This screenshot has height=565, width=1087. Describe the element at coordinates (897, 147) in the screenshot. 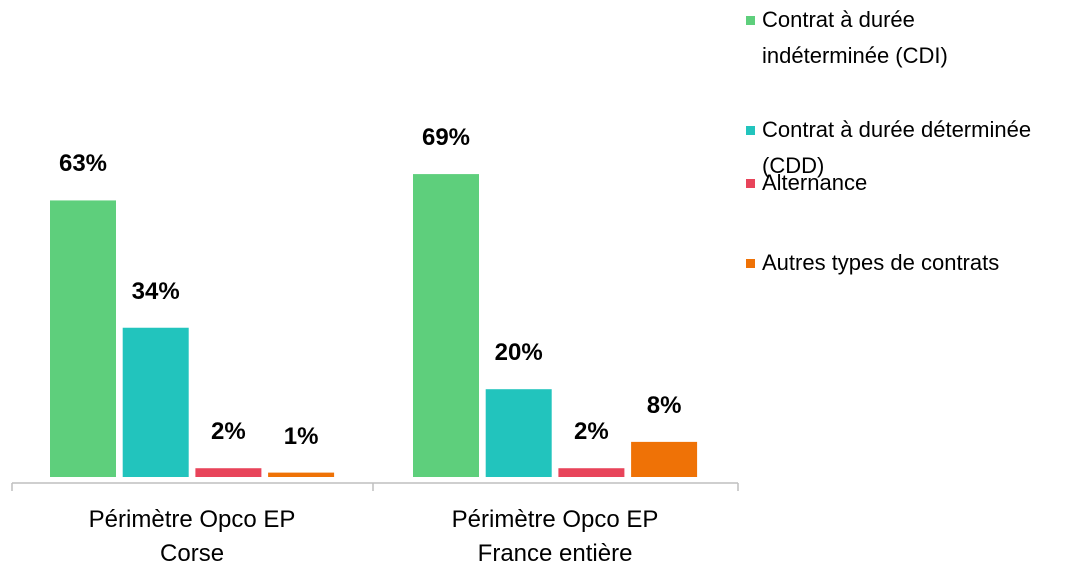

I see `legend-label: Contrat à durée déterminée (CDD)` at that location.